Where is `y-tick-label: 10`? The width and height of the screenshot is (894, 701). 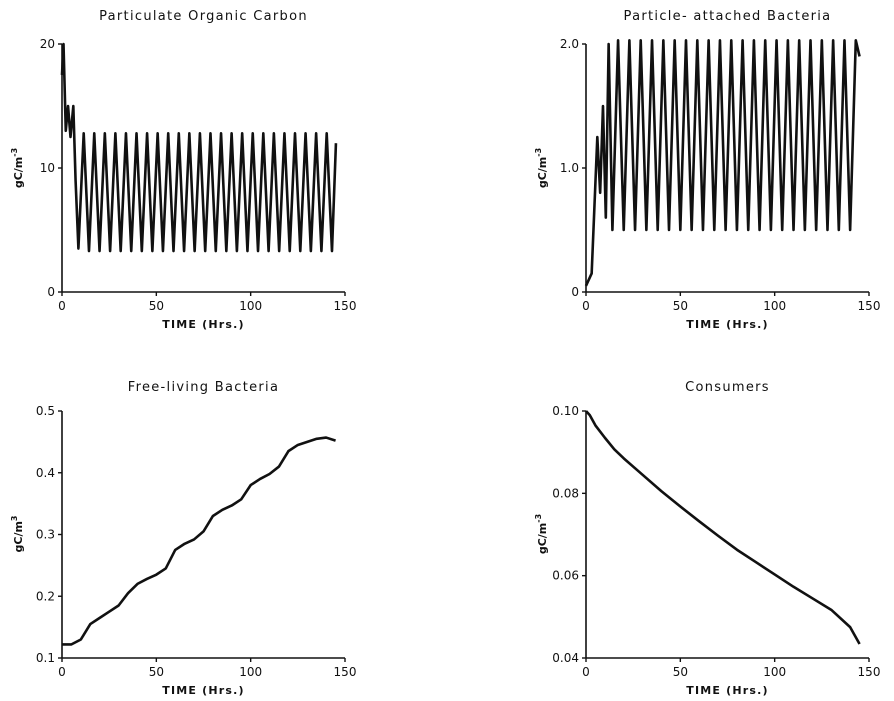
y-tick-label: 10 is located at coordinates (47, 168).